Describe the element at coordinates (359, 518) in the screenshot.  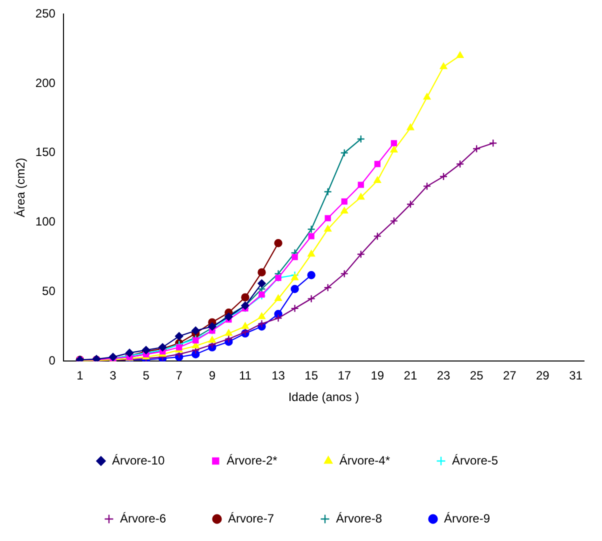
I see `legend-label: Árvore-8` at that location.